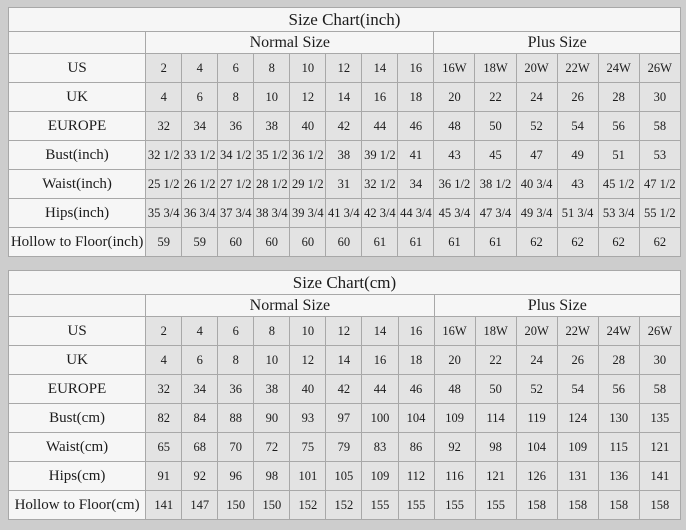 The height and width of the screenshot is (530, 686). What do you see at coordinates (536, 476) in the screenshot?
I see `size-value-cell: 126` at bounding box center [536, 476].